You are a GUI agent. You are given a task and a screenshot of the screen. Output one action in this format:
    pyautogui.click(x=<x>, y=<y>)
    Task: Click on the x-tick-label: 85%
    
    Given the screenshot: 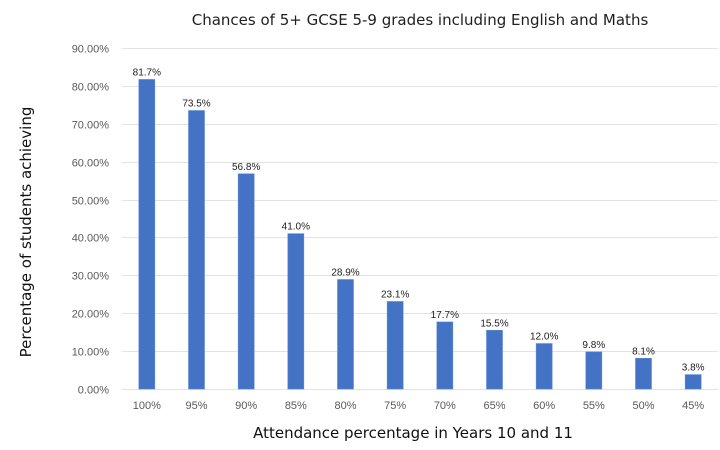 What is the action you would take?
    pyautogui.click(x=296, y=406)
    